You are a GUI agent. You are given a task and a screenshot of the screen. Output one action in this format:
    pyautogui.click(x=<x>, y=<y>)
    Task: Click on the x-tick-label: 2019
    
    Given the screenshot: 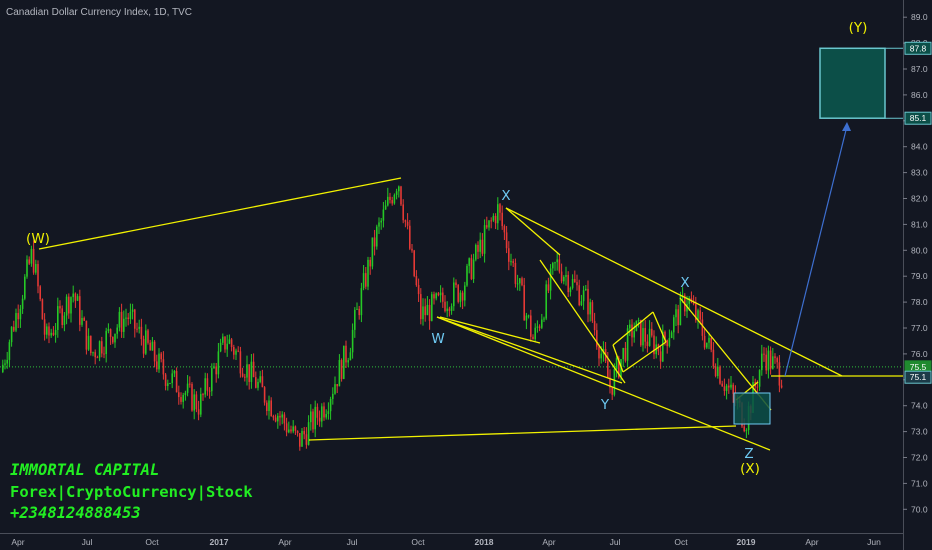 What is the action you would take?
    pyautogui.click(x=746, y=542)
    